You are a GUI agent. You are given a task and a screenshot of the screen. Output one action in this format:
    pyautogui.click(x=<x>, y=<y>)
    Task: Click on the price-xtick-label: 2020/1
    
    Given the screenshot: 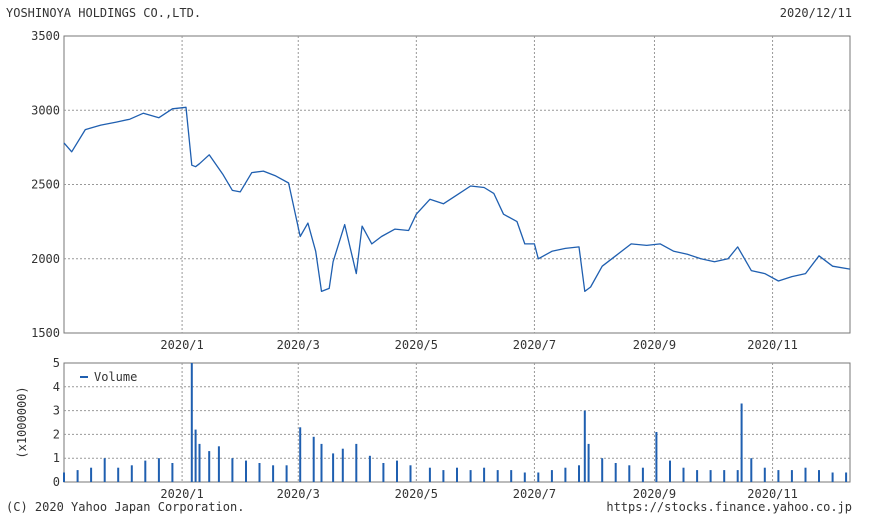 What is the action you would take?
    pyautogui.click(x=181, y=345)
    